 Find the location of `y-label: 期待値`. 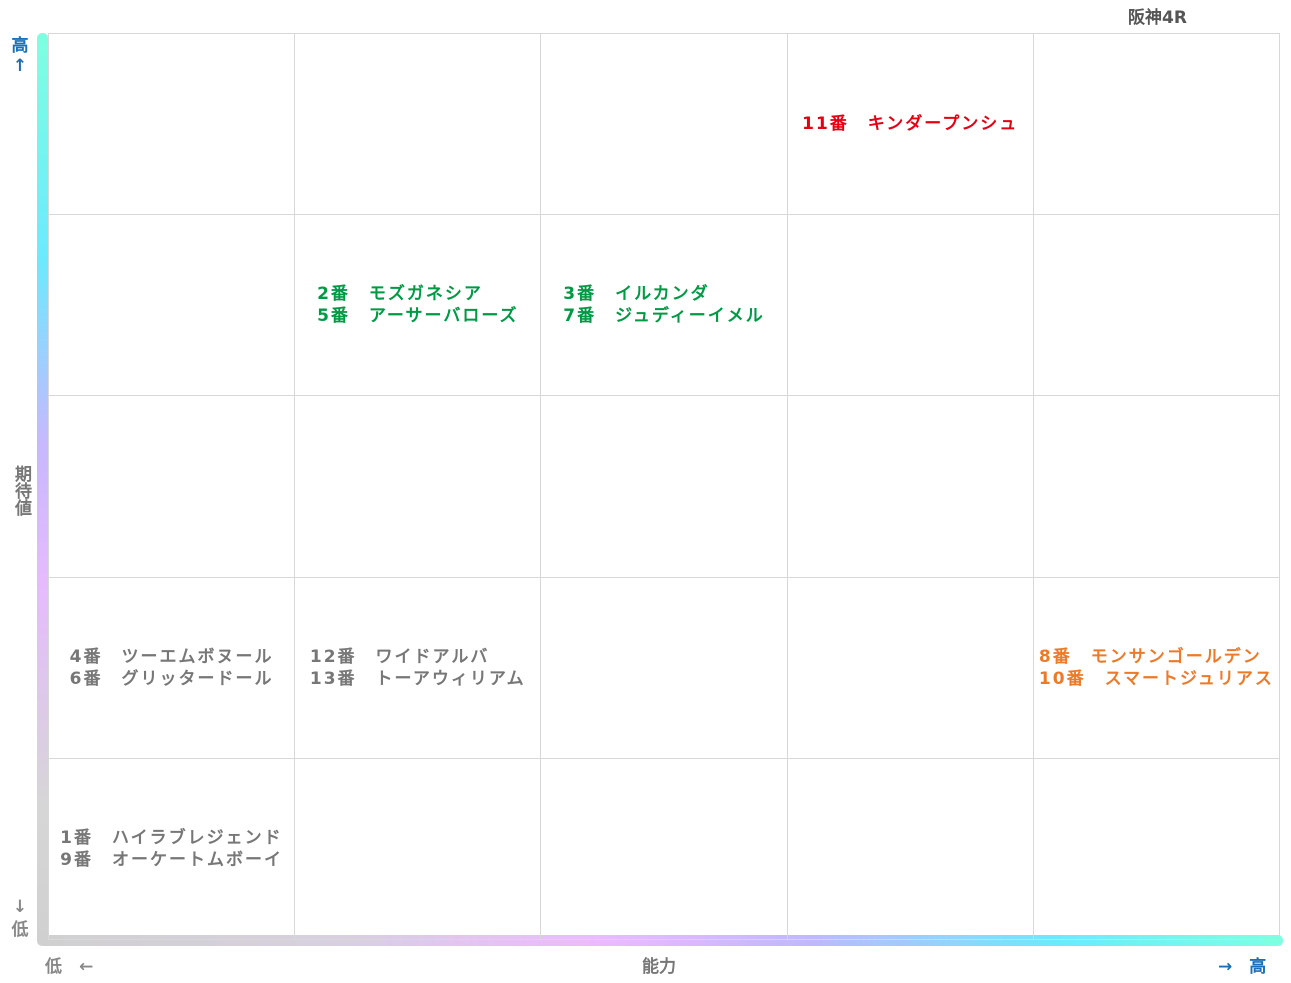

y-label: 期待値 is located at coordinates (21, 490).